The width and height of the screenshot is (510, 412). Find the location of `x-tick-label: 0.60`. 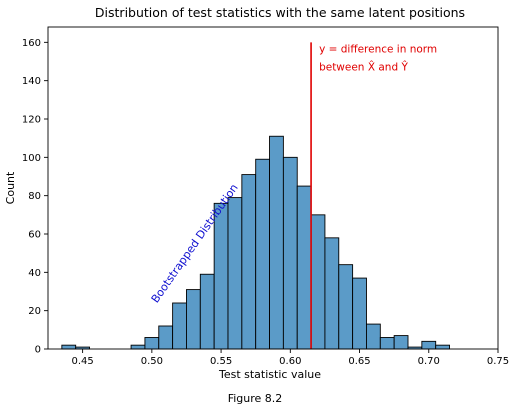

x-tick-label: 0.60 is located at coordinates (290, 361).